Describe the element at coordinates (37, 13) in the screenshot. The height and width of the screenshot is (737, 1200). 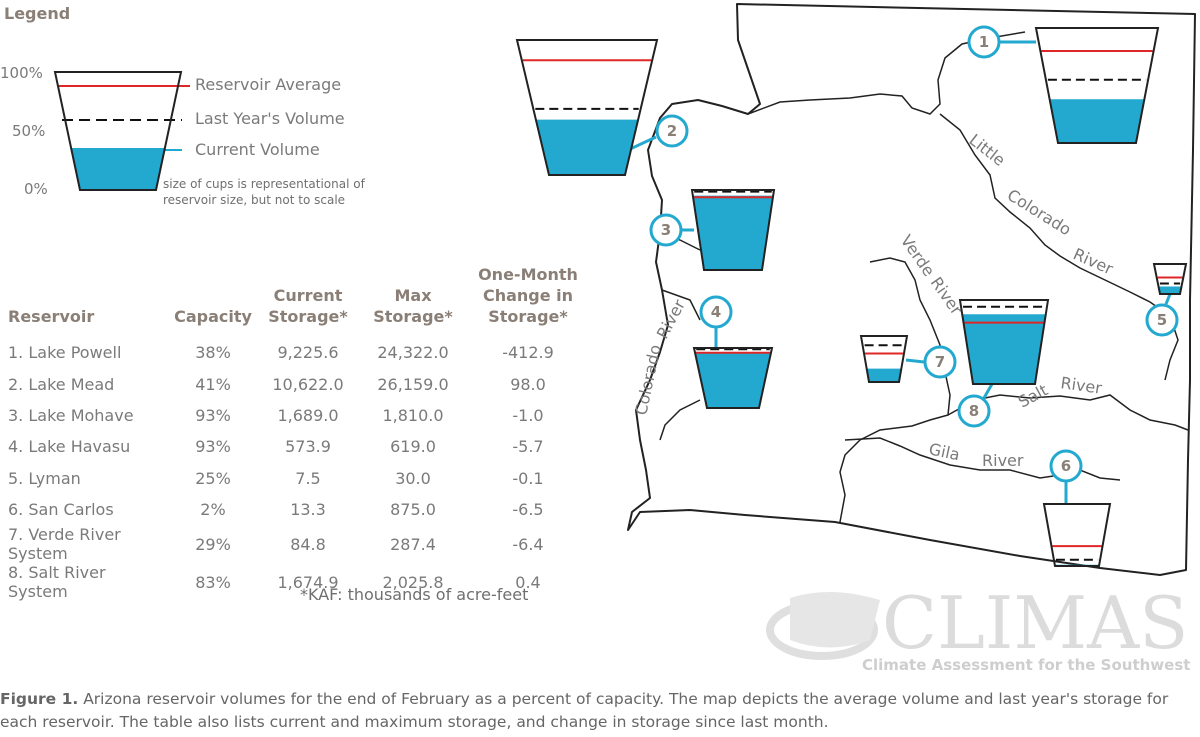
I see `legend-title: Legend` at that location.